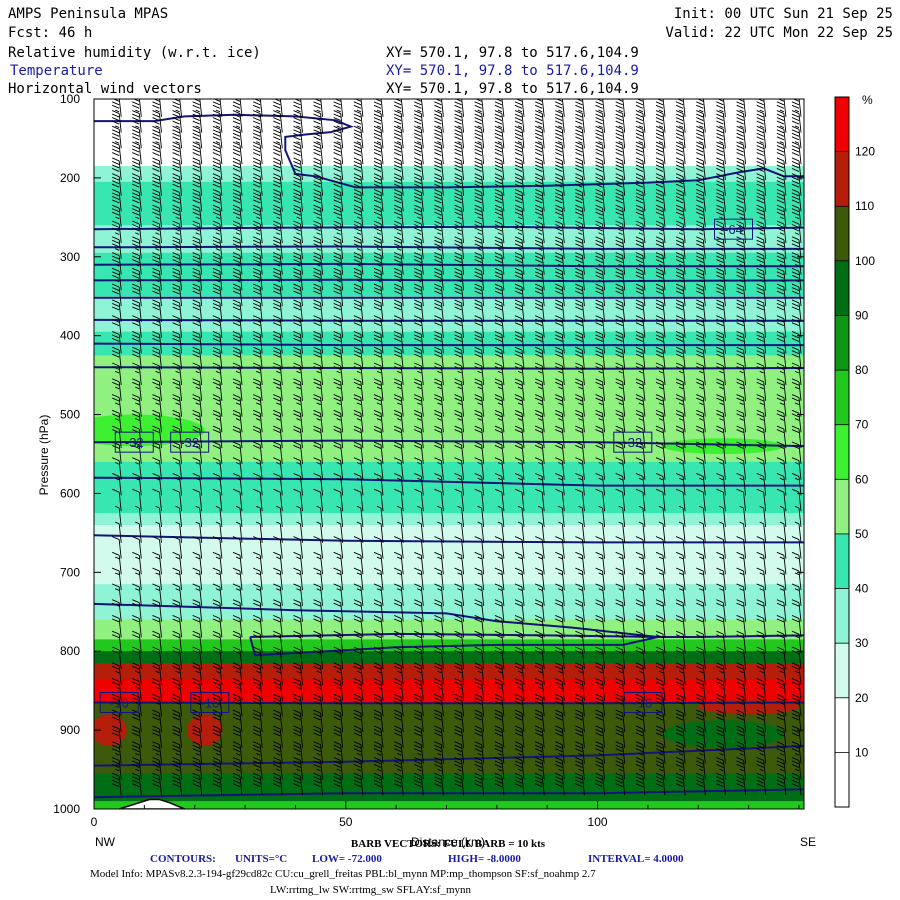 Image resolution: width=900 pixels, height=900 pixels. What do you see at coordinates (842, 398) in the screenshot?
I see `colorbar-swatch` at bounding box center [842, 398].